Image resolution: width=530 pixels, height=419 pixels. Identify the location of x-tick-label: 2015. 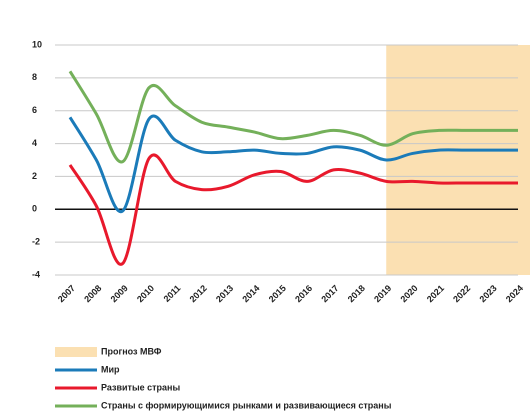
(277, 293).